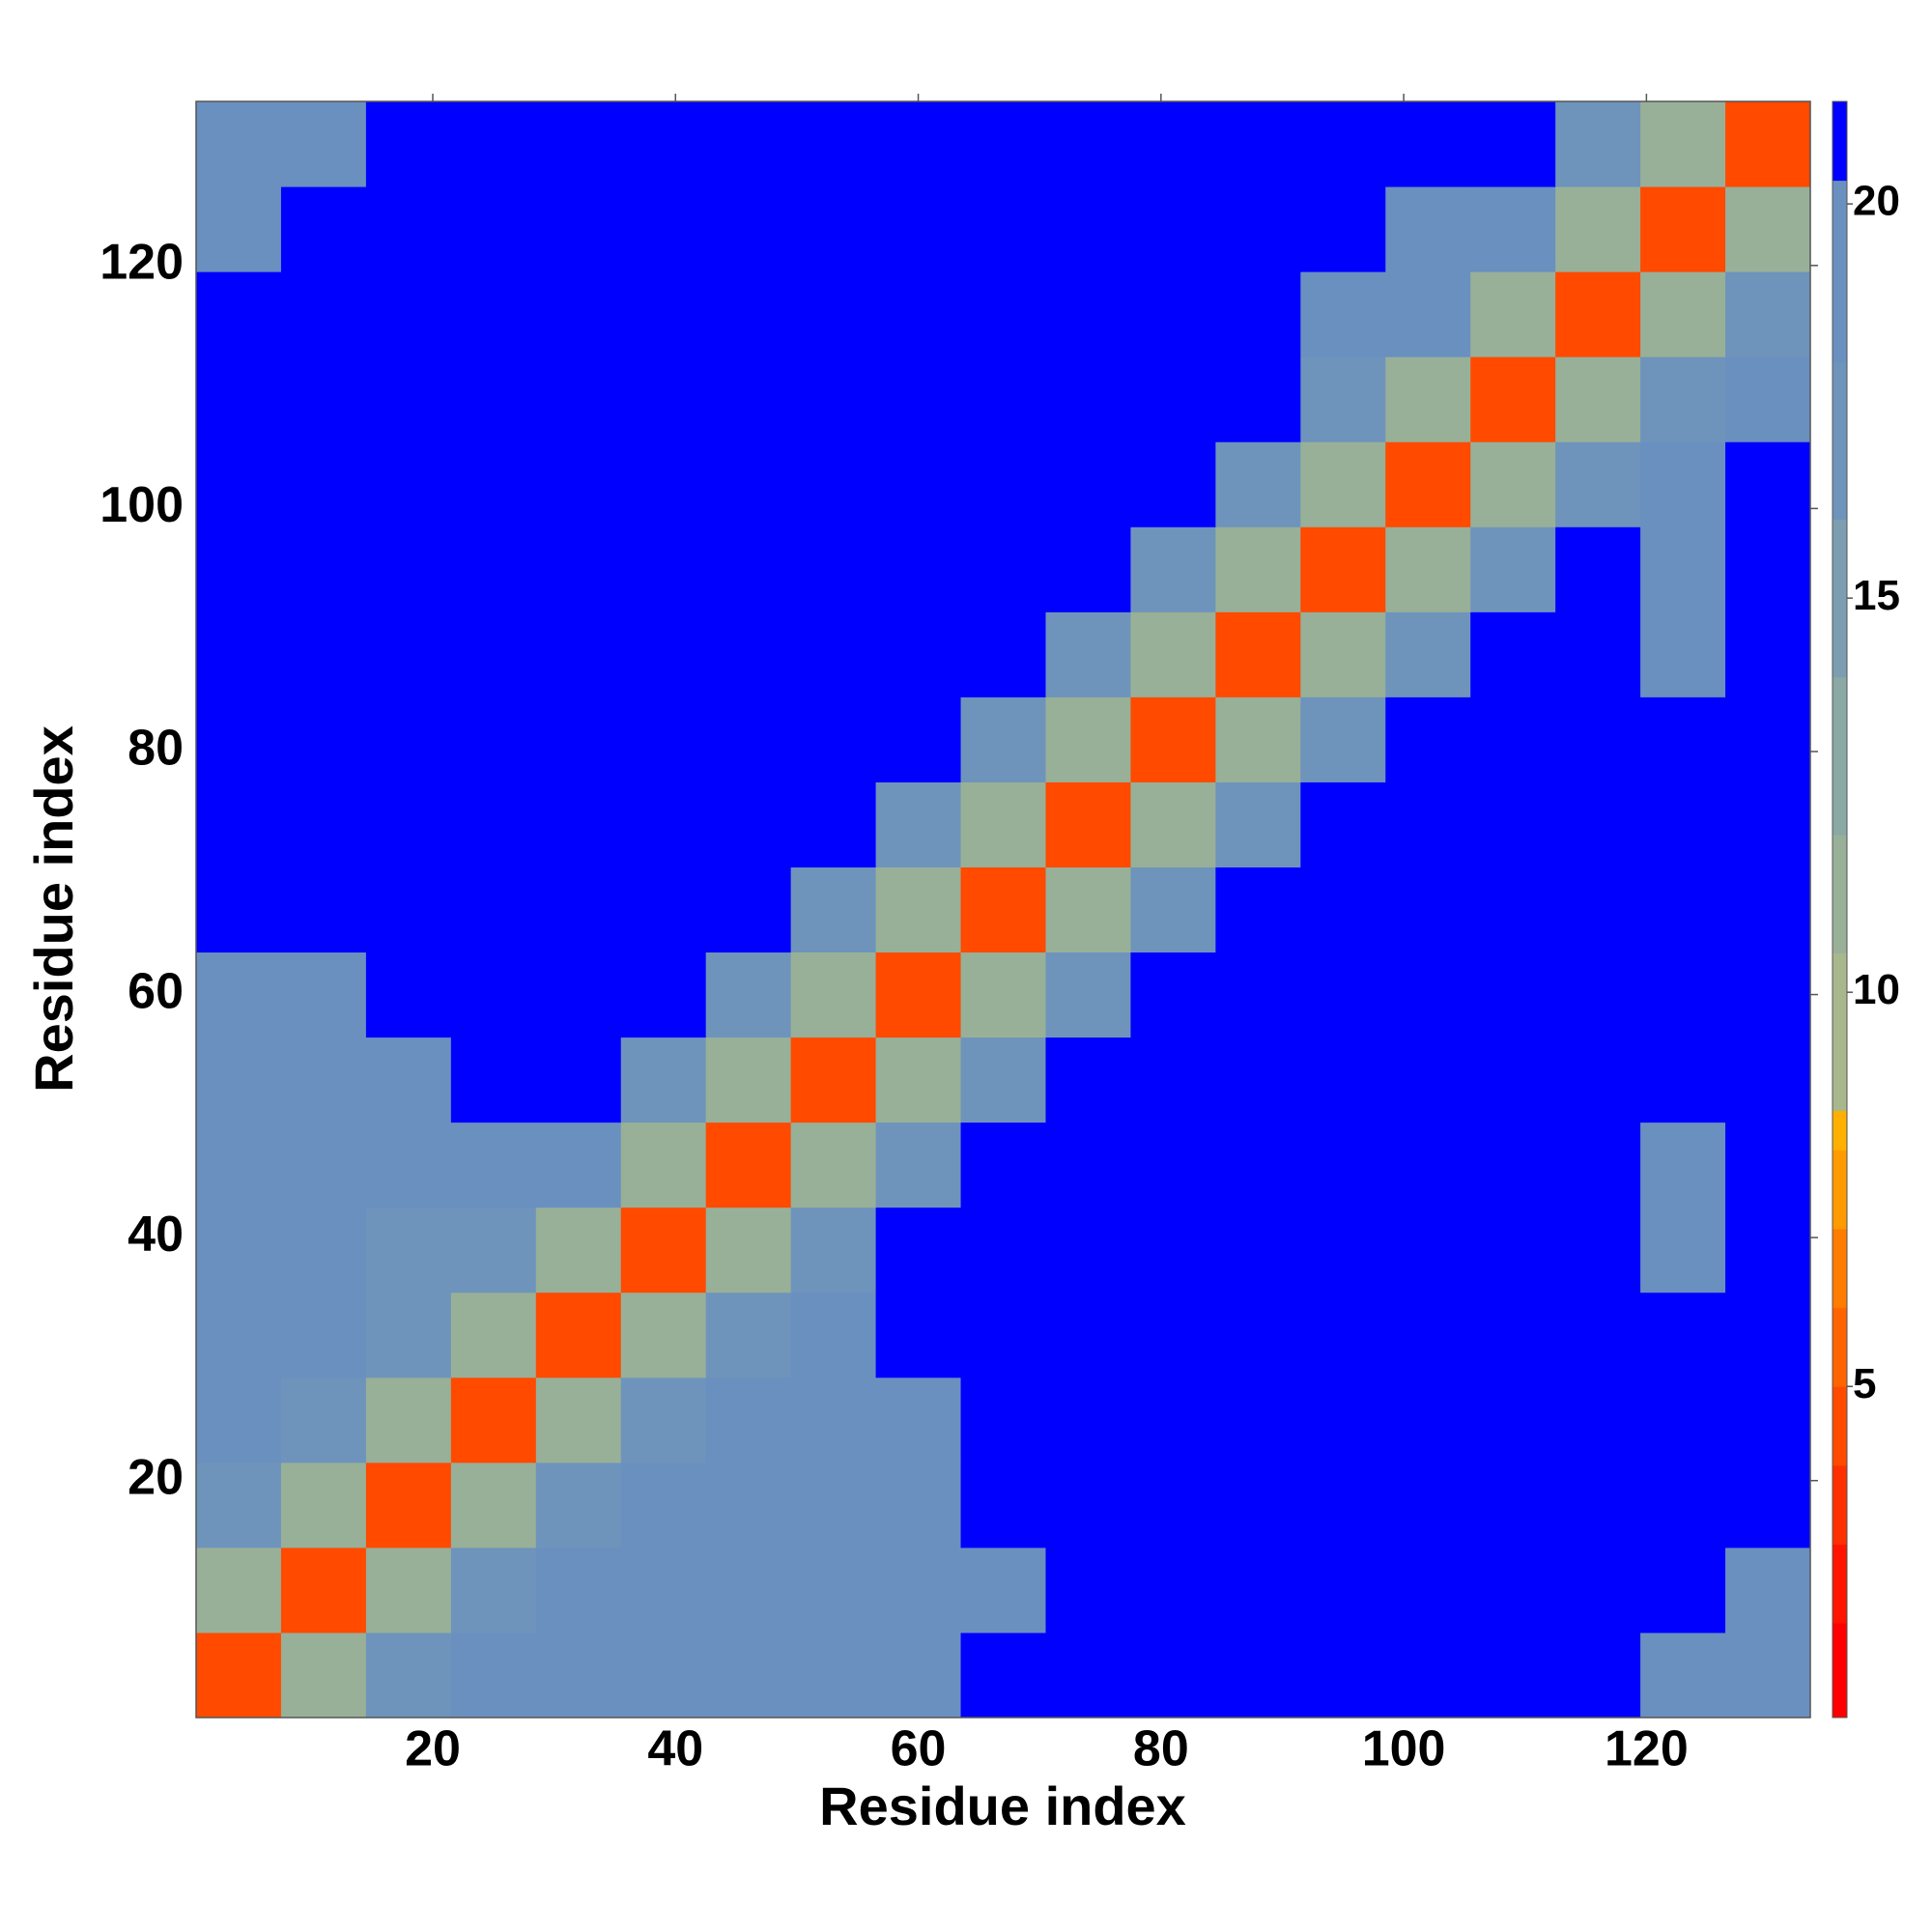 The image size is (1932, 1932). Describe the element at coordinates (156, 1477) in the screenshot. I see `y-tick-label: 20` at that location.